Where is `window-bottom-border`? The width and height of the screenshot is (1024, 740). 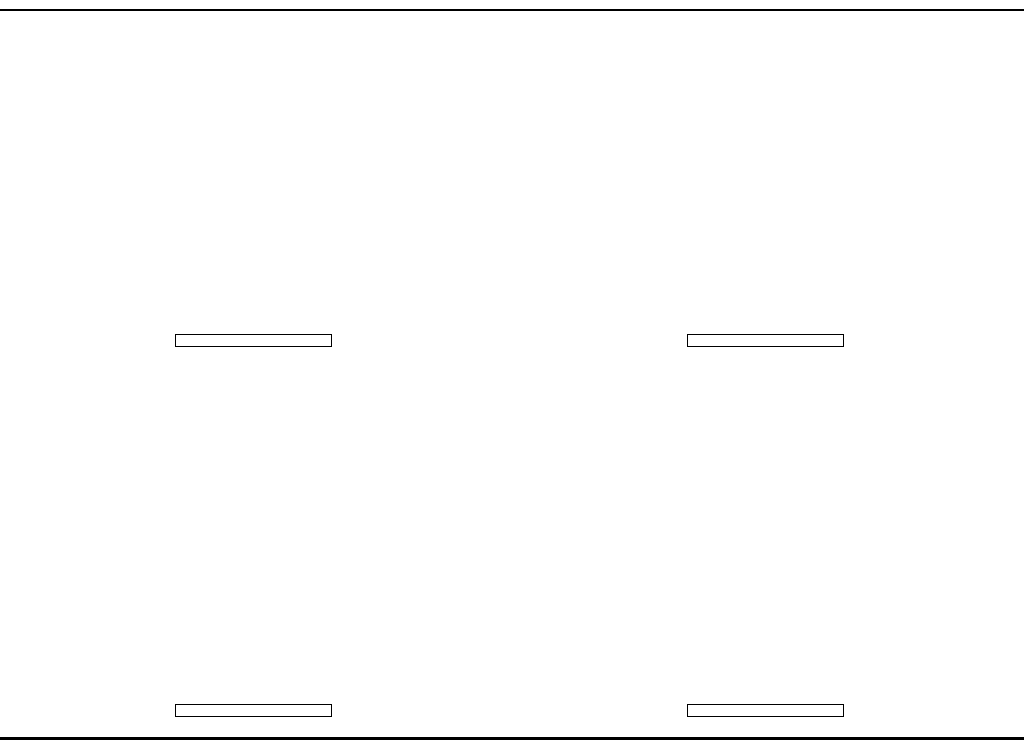
window-bottom-border is located at coordinates (512, 738).